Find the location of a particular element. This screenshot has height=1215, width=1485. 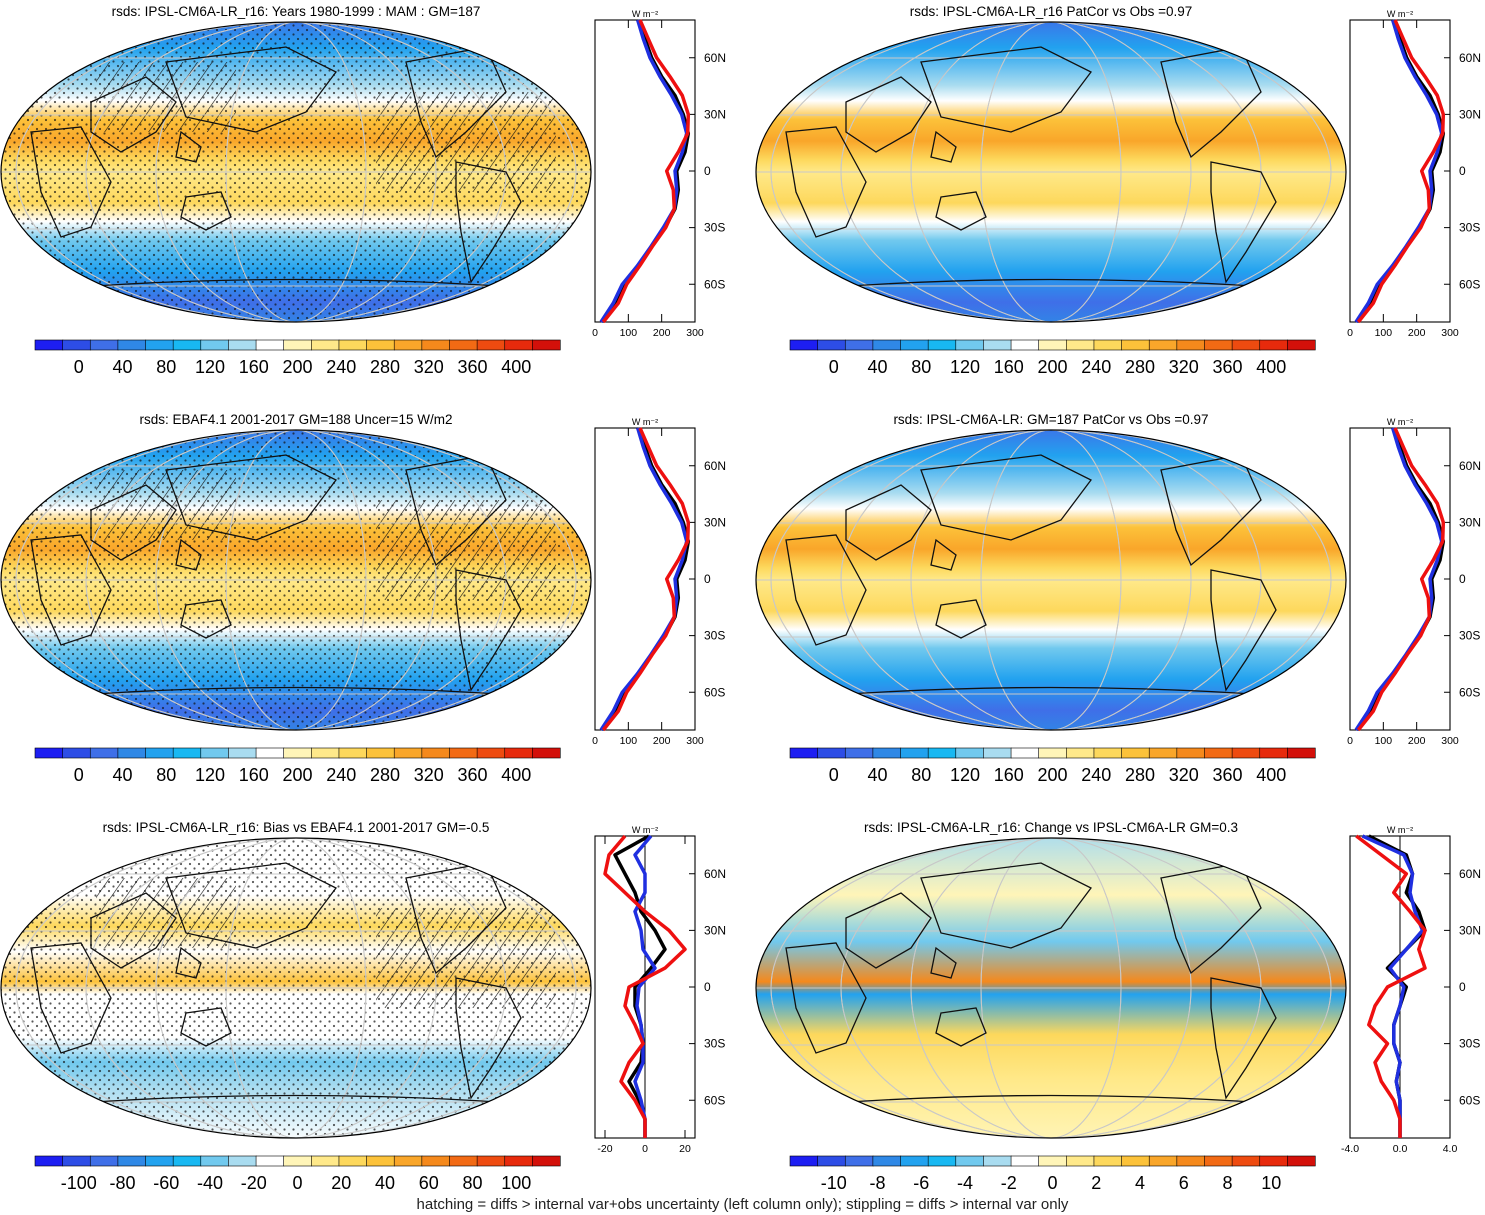

colorbar-tick-label: 320 is located at coordinates (429, 775).